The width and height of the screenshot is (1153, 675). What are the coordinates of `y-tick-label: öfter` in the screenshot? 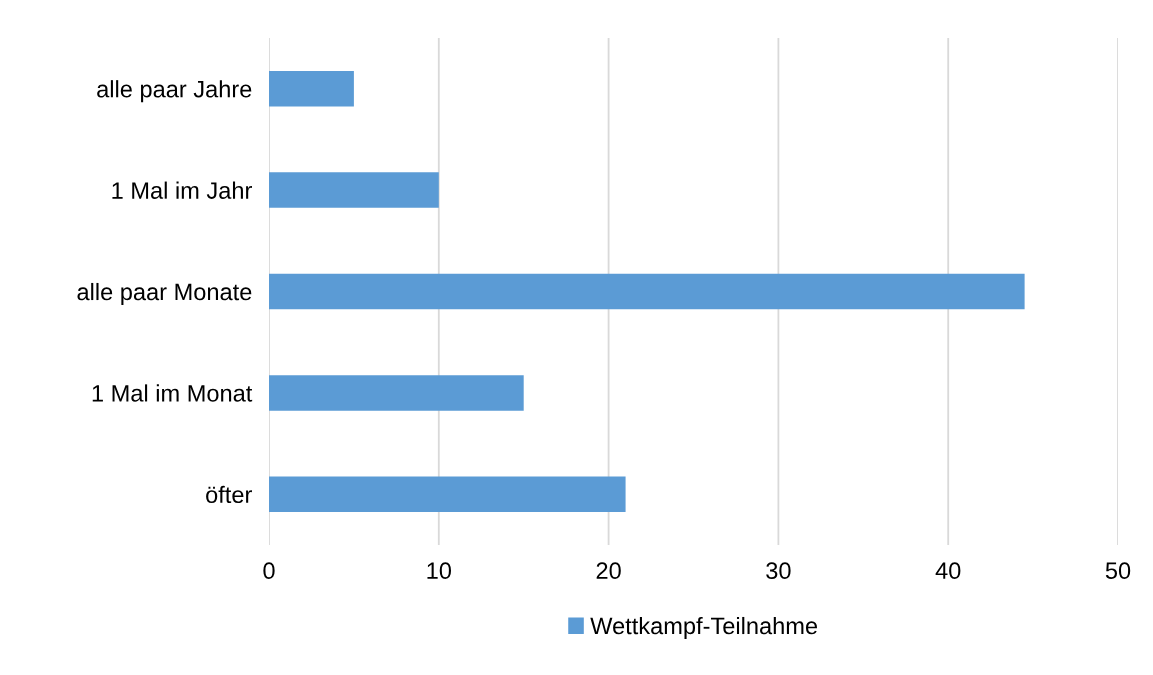 It's located at (229, 494).